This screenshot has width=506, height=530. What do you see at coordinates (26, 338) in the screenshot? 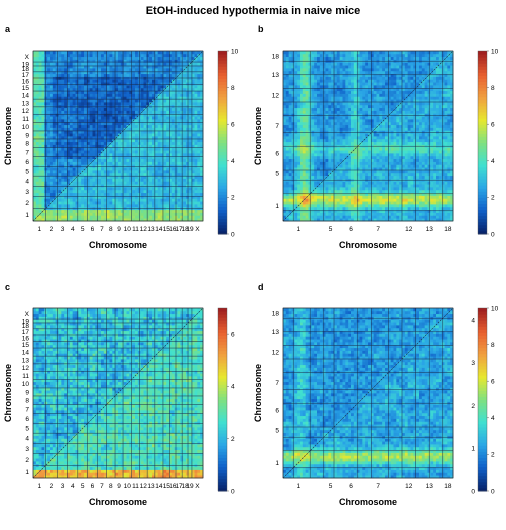
I see `y-tick-label: 16` at bounding box center [26, 338].